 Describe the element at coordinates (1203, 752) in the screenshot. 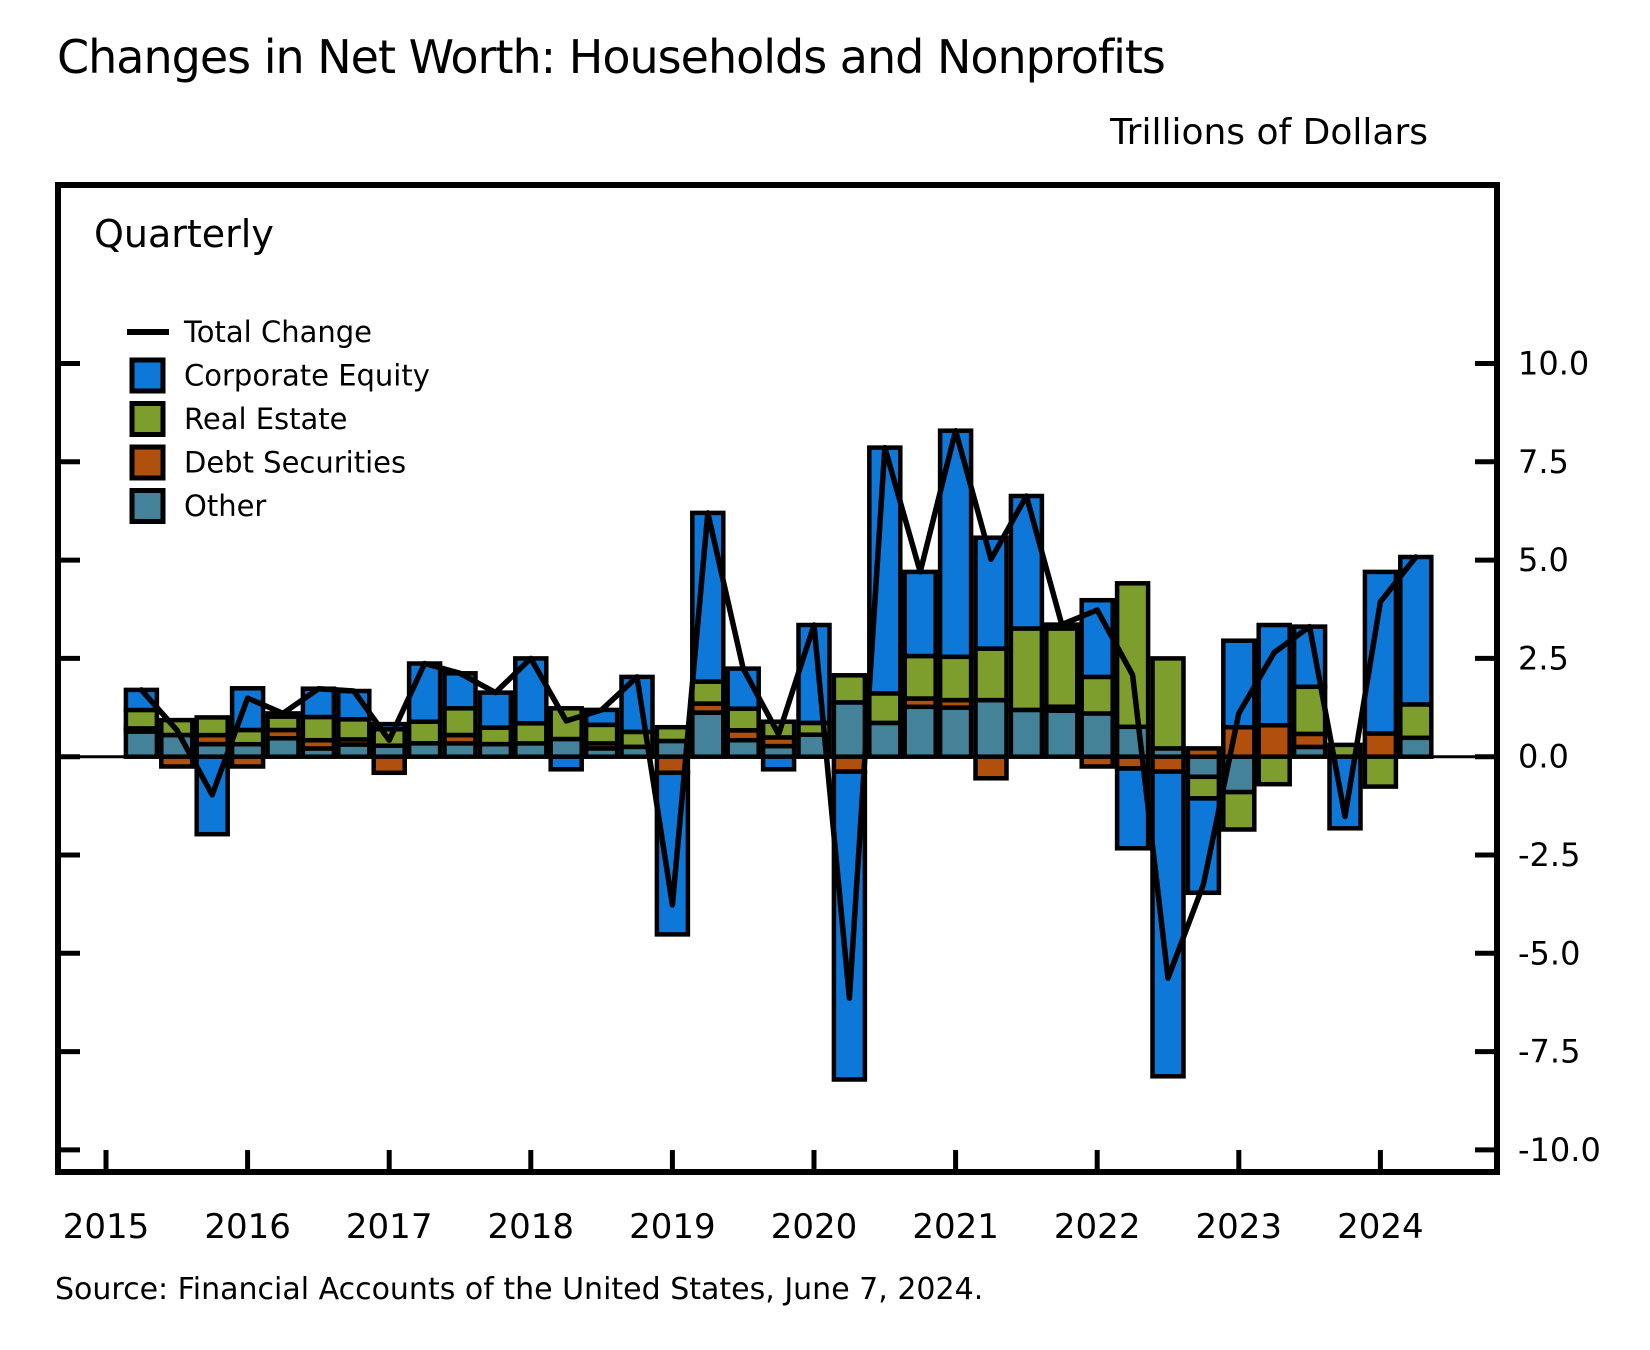

I see `bar-segment-debt-2022Q3` at that location.